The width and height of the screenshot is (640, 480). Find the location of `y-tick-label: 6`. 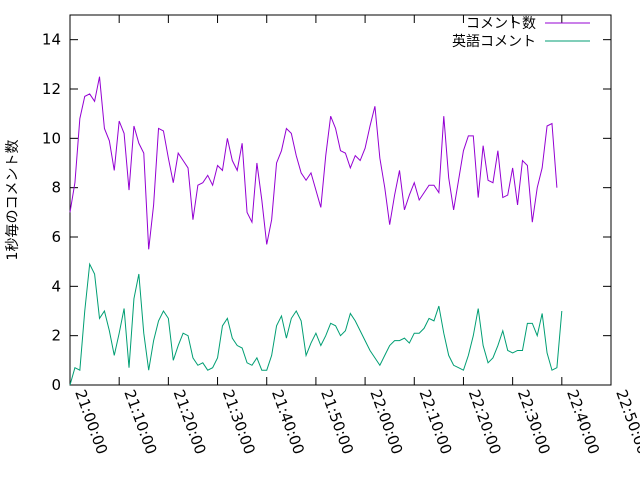

y-tick-label: 6 is located at coordinates (56, 237).